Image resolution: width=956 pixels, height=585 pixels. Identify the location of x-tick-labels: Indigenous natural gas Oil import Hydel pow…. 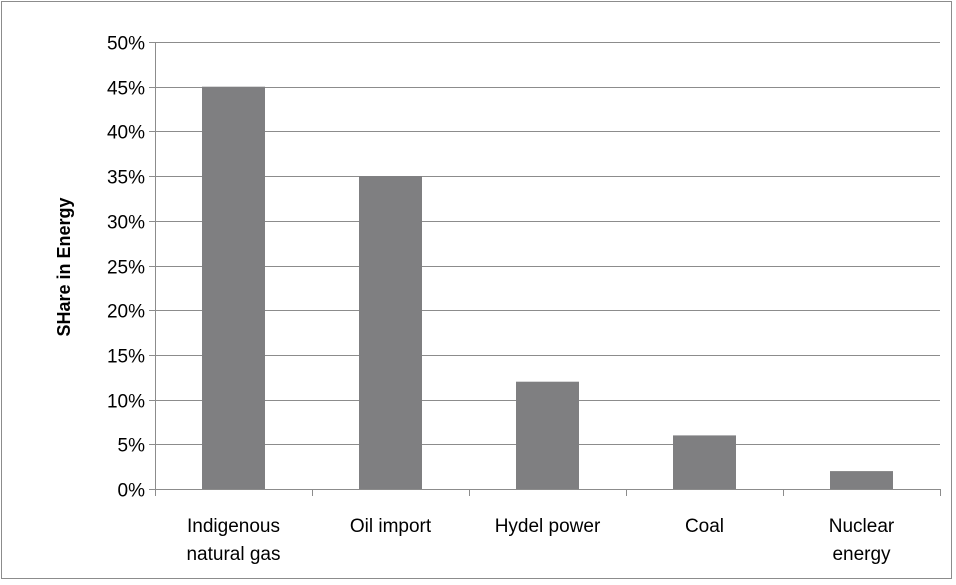
(540, 540).